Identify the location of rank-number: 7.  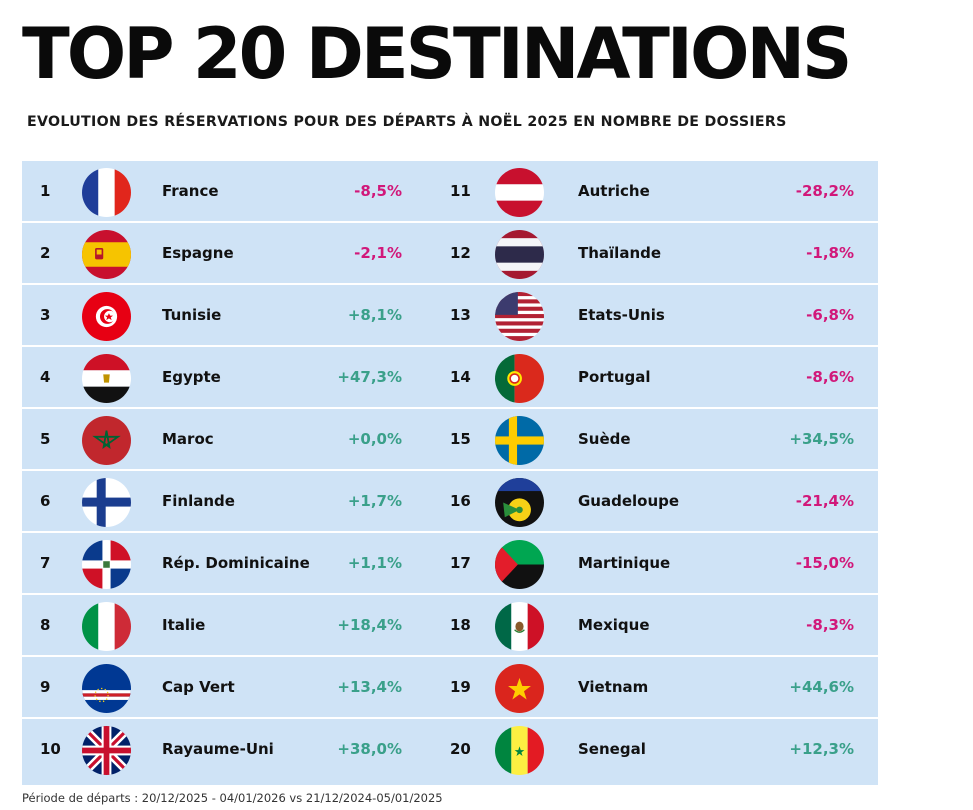
(45, 563).